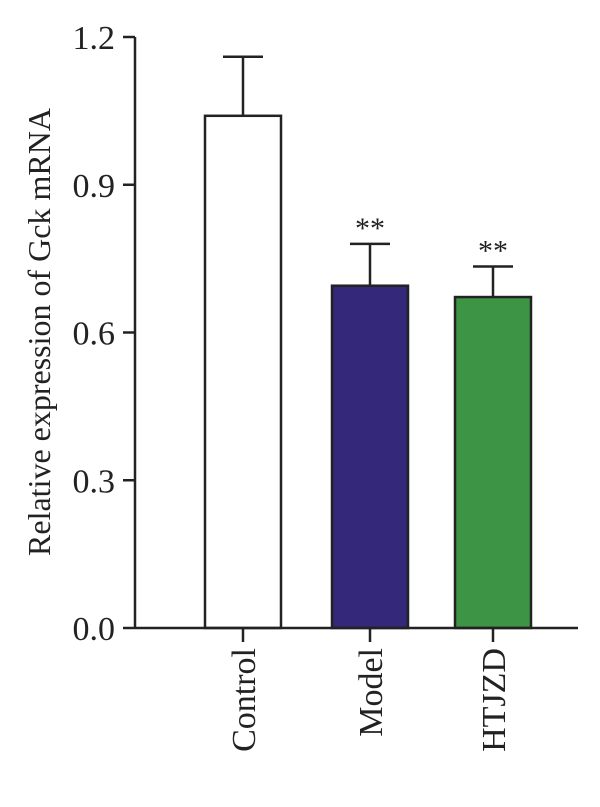  Describe the element at coordinates (493, 462) in the screenshot. I see `bar-htjzd` at that location.